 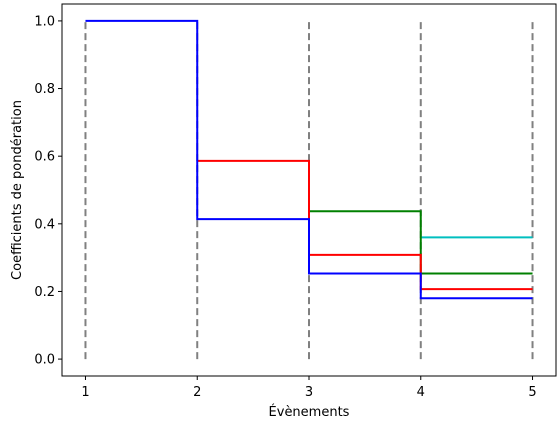 What do you see at coordinates (85, 392) in the screenshot?
I see `x-tick-label: 1` at bounding box center [85, 392].